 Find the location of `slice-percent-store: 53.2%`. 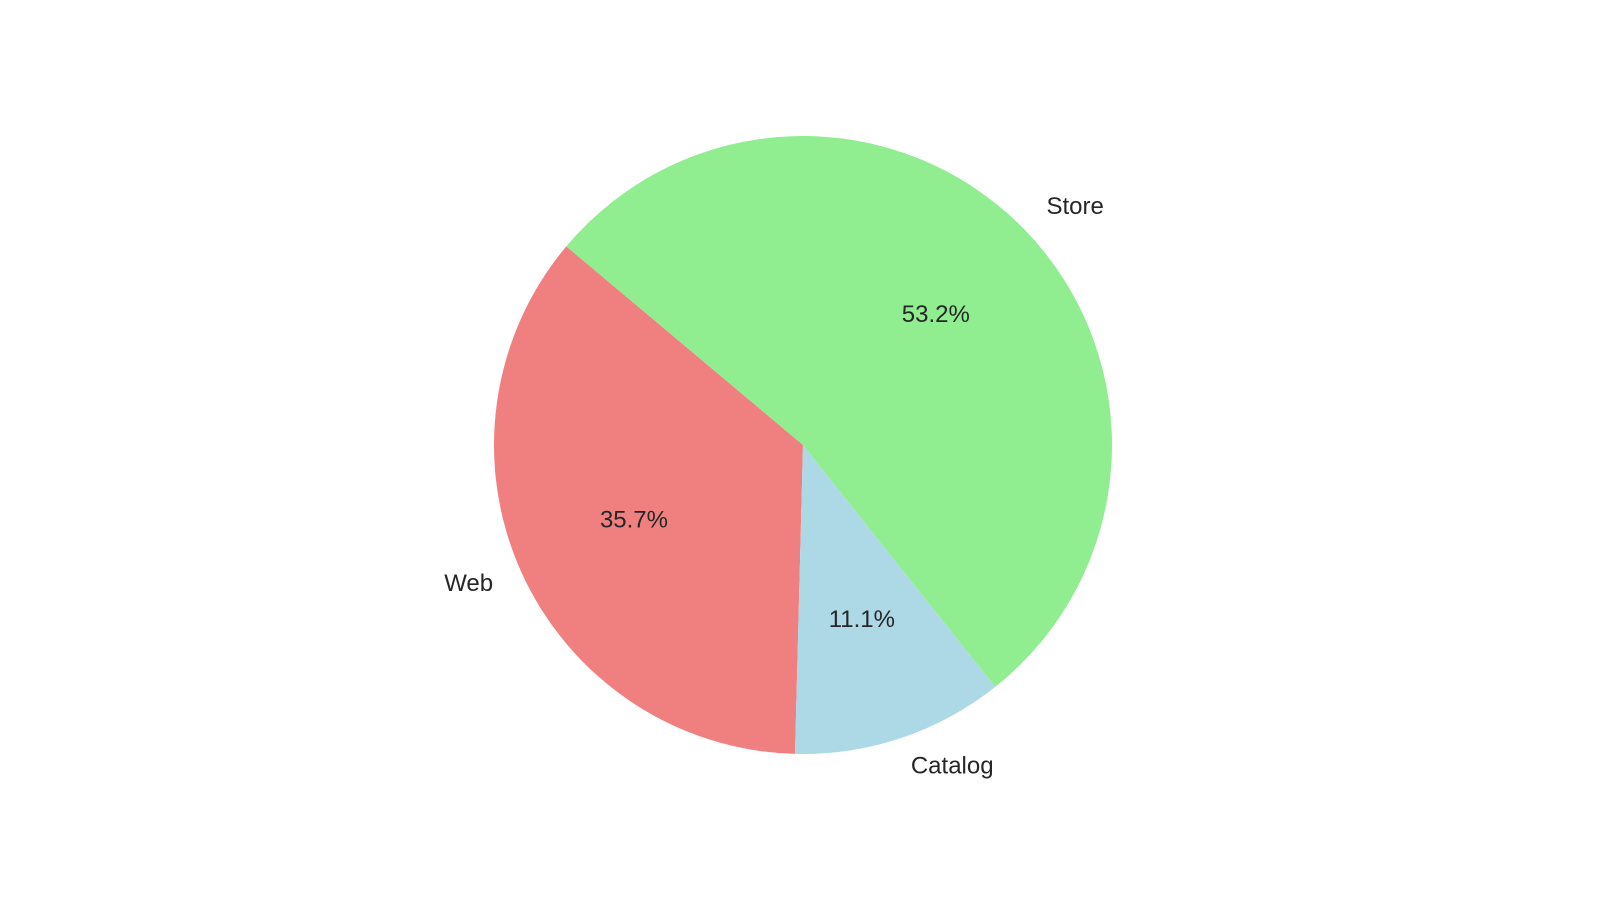

slice-percent-store: 53.2% is located at coordinates (936, 314).